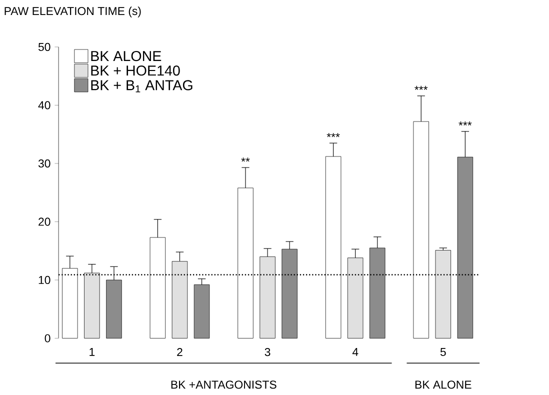 The image size is (549, 395). I want to click on x-tick-label: 1, so click(92, 352).